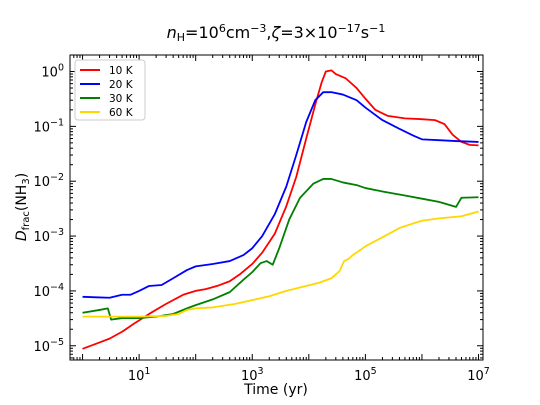  What do you see at coordinates (172, 32) in the screenshot?
I see `title-n: n` at bounding box center [172, 32].